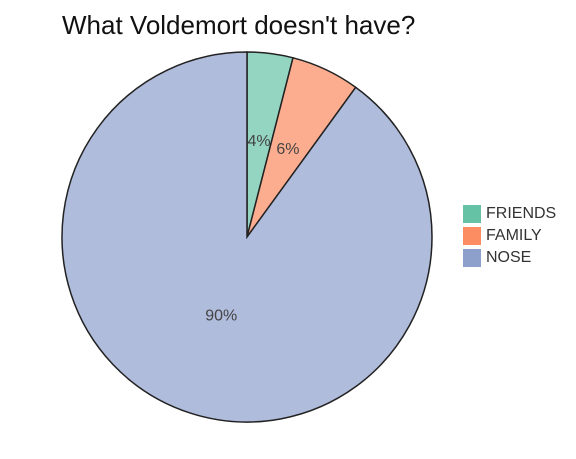 This screenshot has width=576, height=459. Describe the element at coordinates (521, 213) in the screenshot. I see `legend-label-friends: FRIENDS` at that location.